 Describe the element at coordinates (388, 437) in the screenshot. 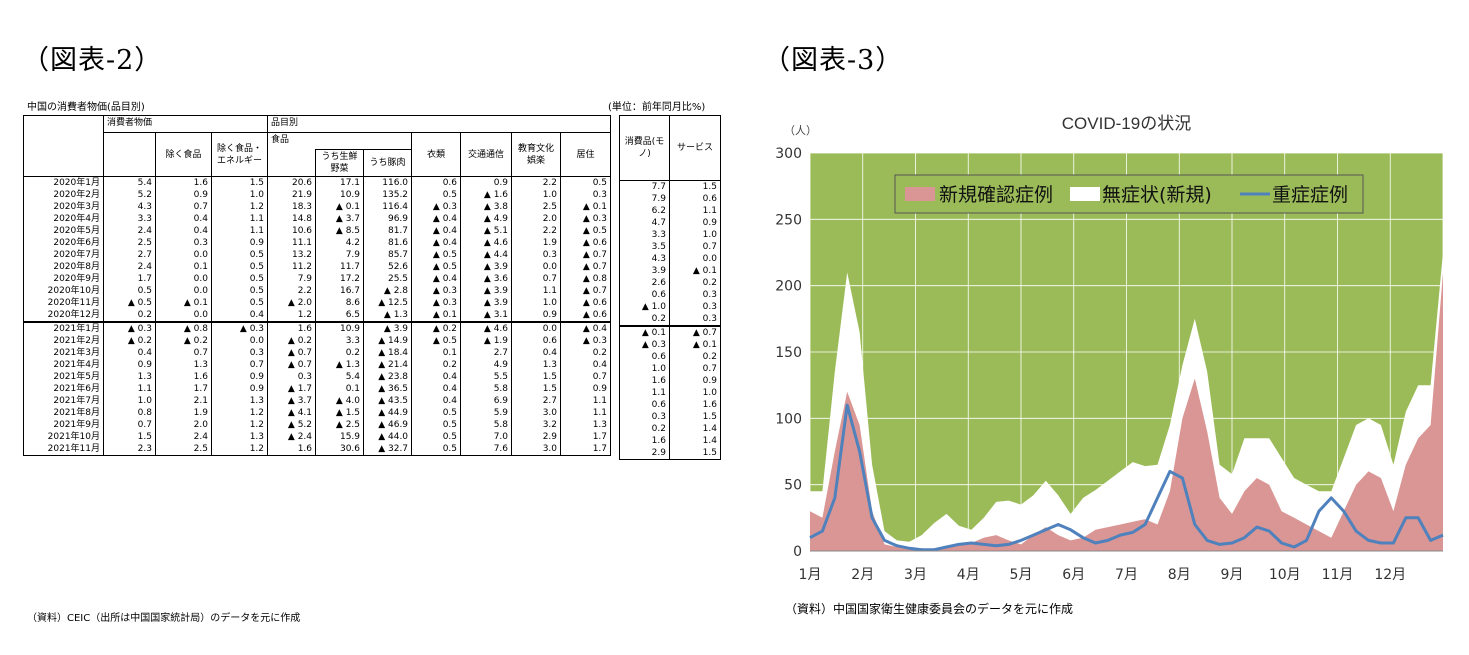

I see `table-cell: ▲ 44.0` at that location.